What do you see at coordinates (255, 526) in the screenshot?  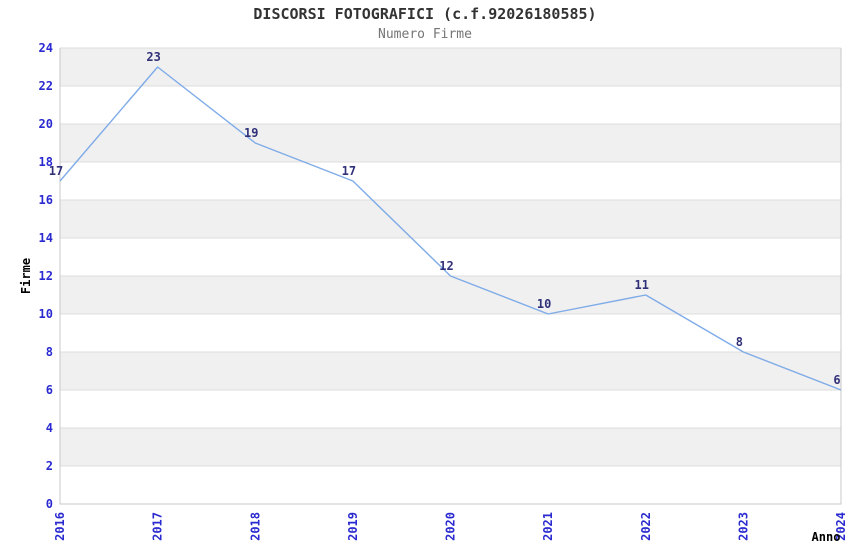 I see `x-tick-label: 2018` at bounding box center [255, 526].